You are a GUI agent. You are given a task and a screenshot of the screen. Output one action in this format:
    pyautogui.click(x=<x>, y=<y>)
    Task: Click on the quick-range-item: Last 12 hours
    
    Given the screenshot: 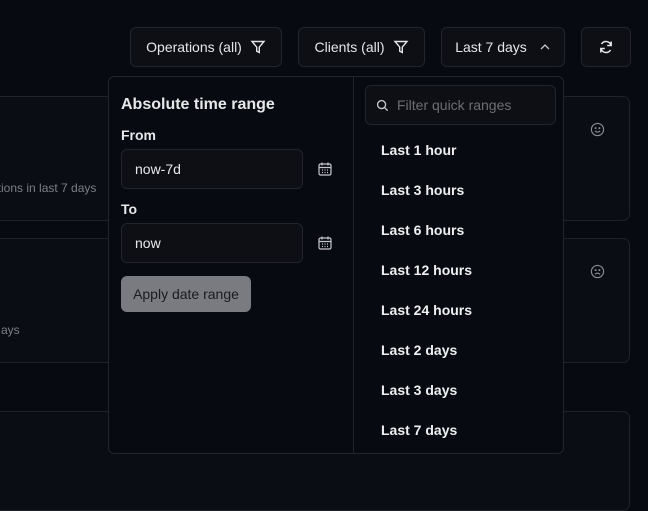 What is the action you would take?
    pyautogui.click(x=427, y=270)
    